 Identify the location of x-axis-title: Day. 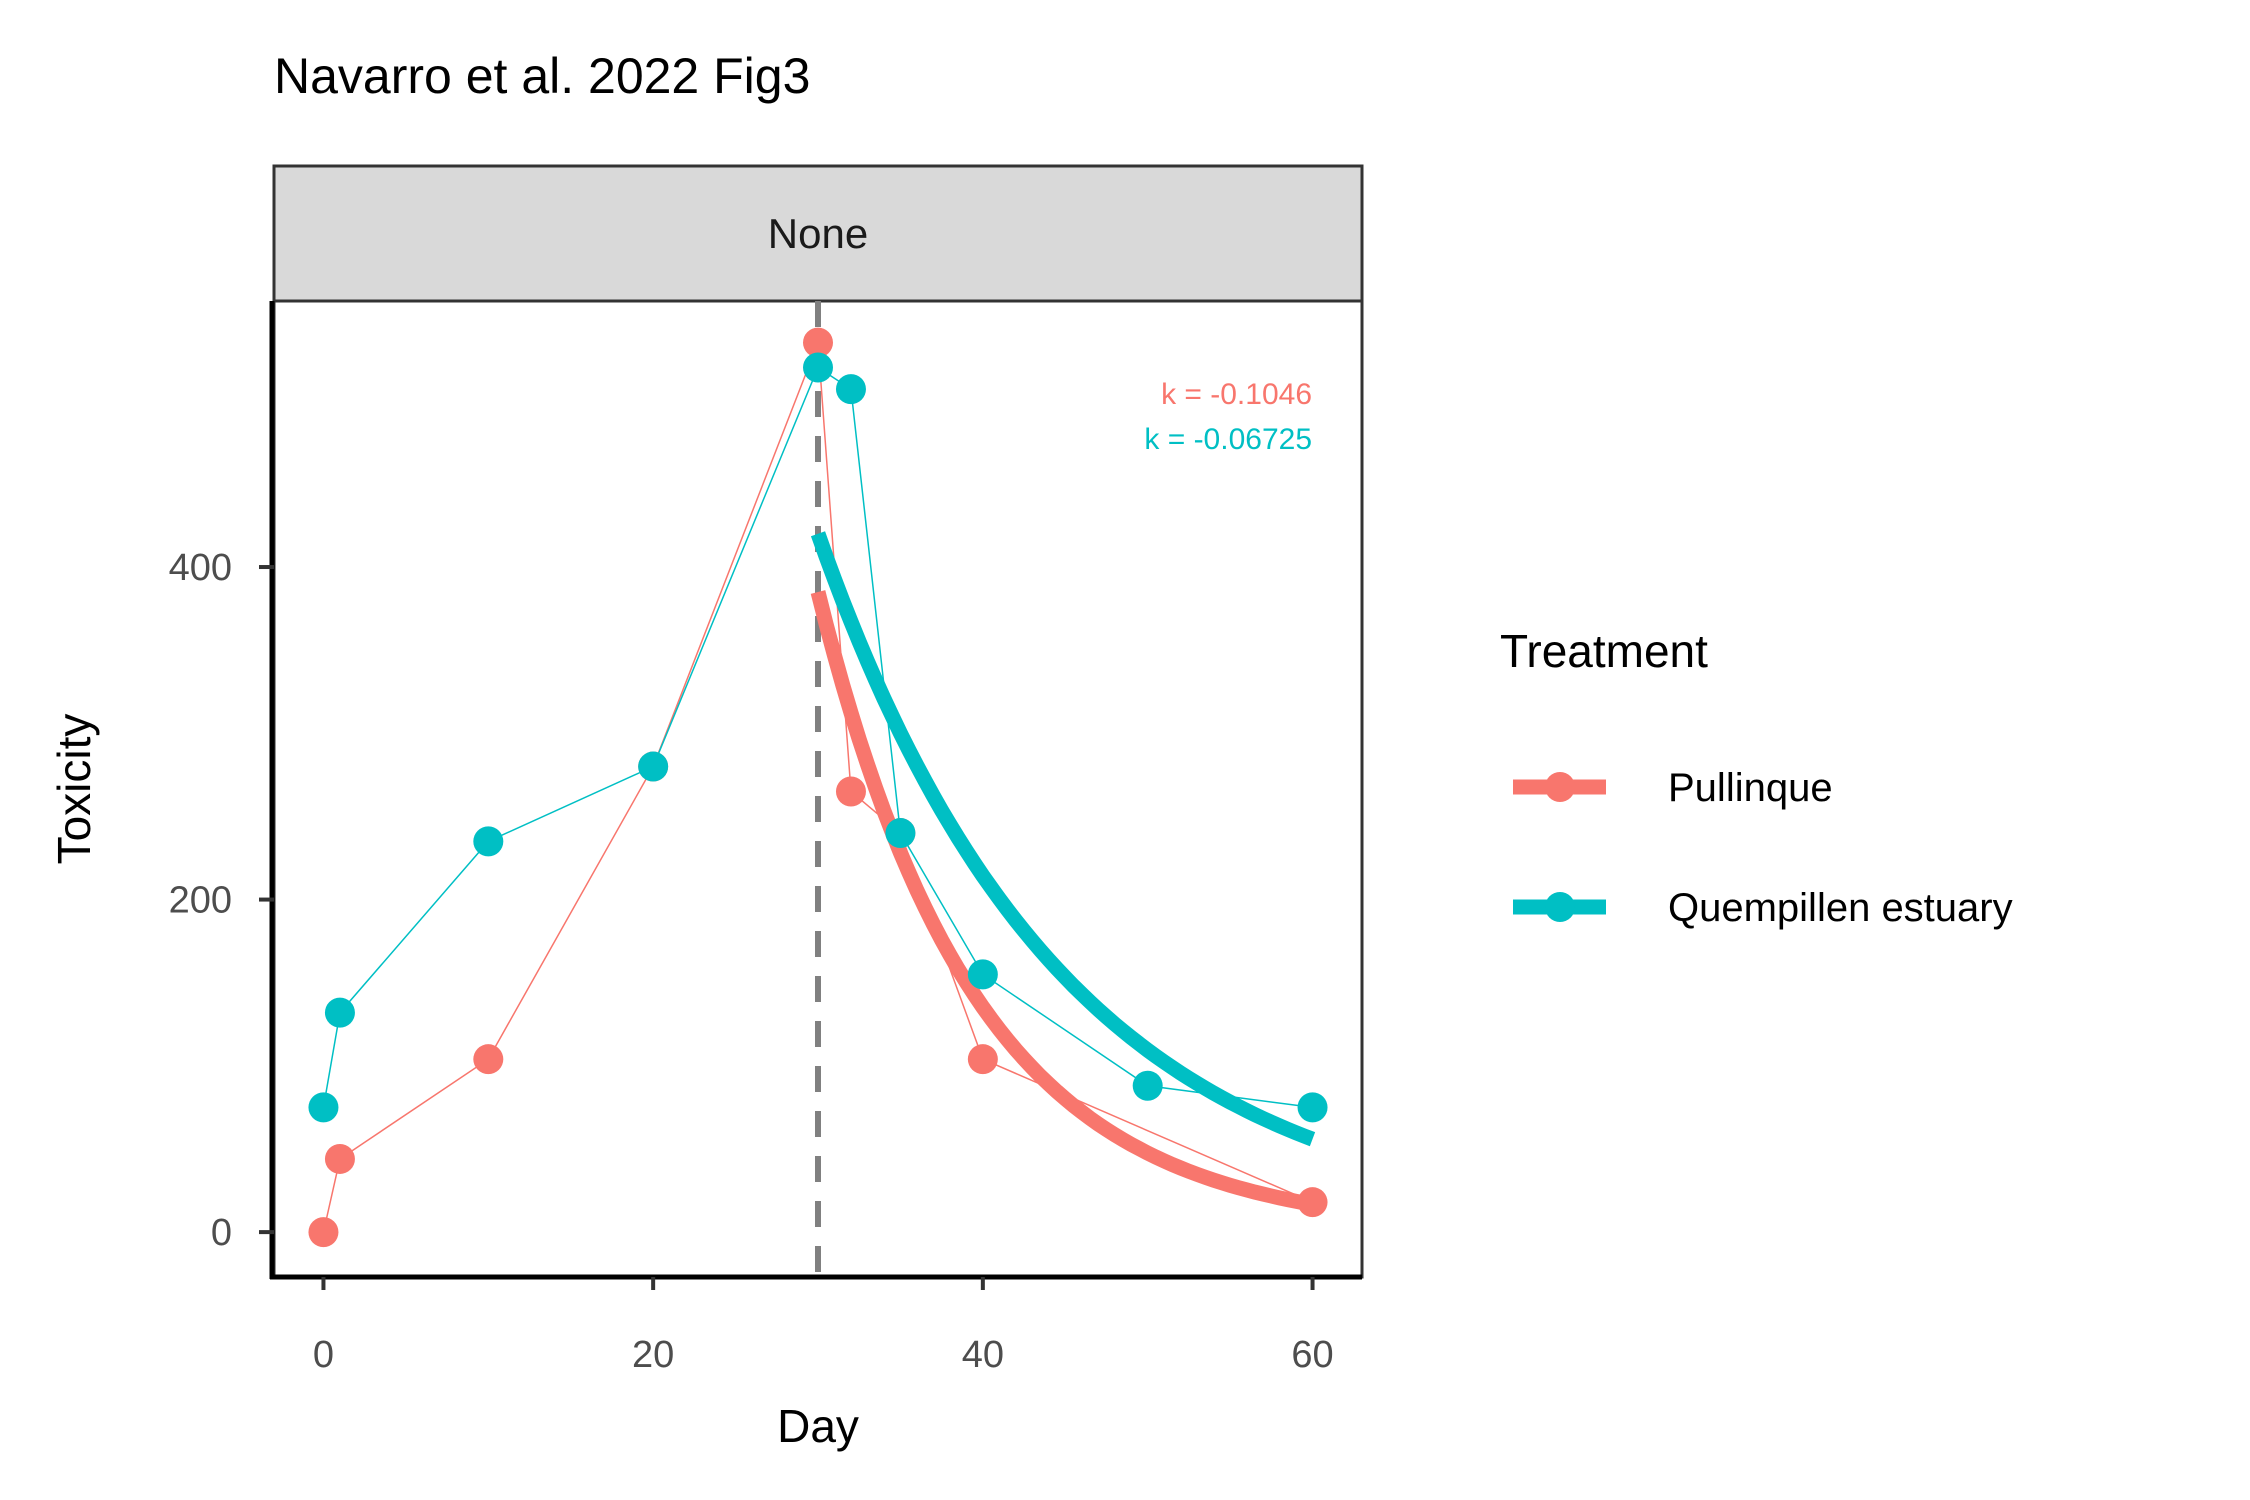
(818, 1426).